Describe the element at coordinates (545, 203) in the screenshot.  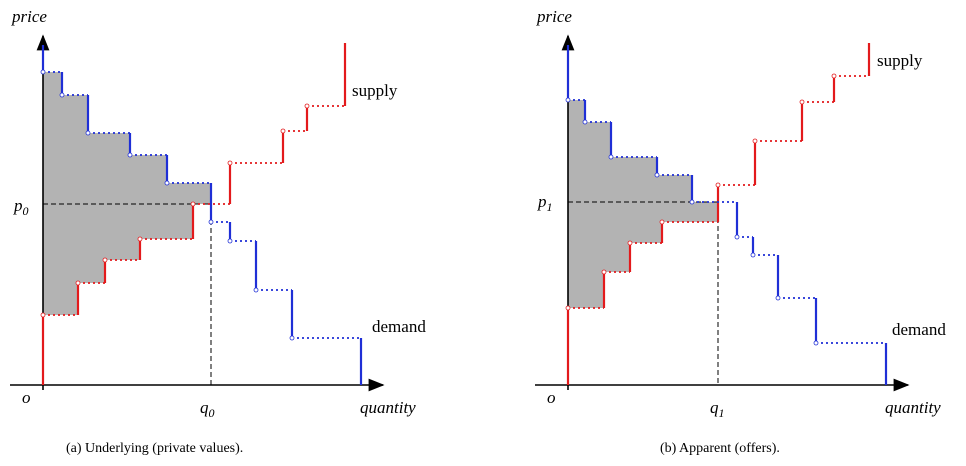
I see `price-label: p1` at that location.